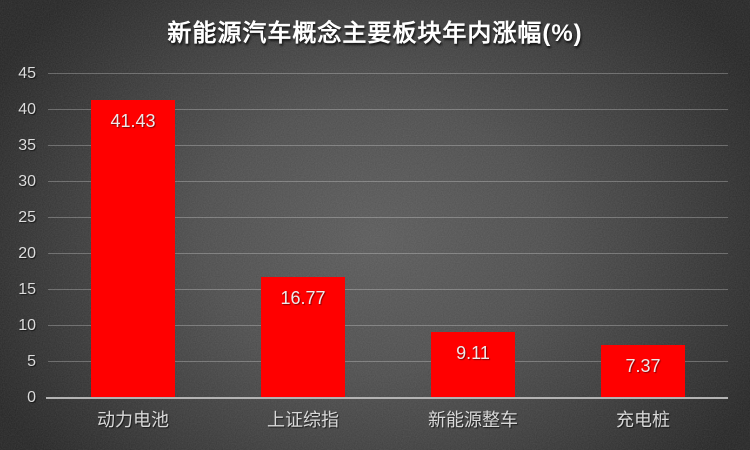 Image resolution: width=750 pixels, height=450 pixels. I want to click on bar-value-label-3: 7.37, so click(643, 365).